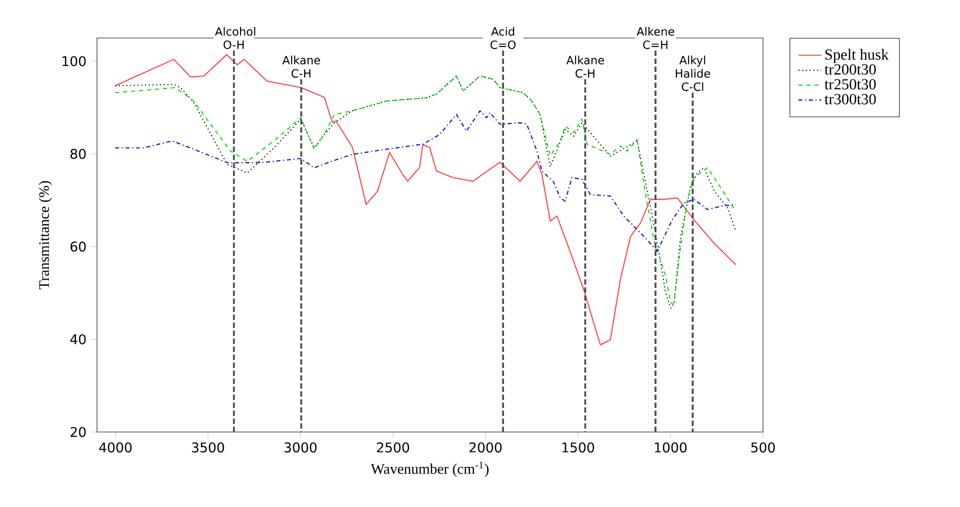 The height and width of the screenshot is (507, 960). What do you see at coordinates (693, 74) in the screenshot?
I see `ref-line-label: Alkyl Halide C-Cl` at bounding box center [693, 74].